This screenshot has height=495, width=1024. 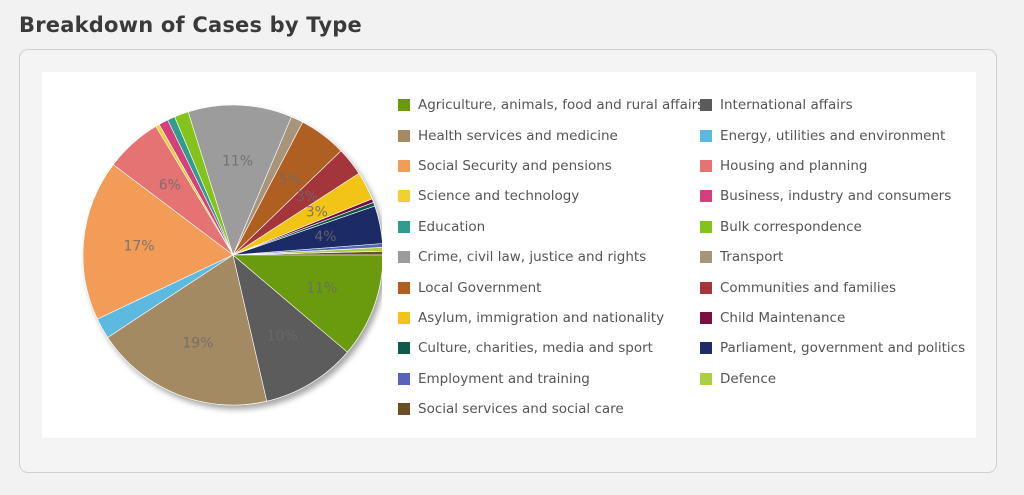 I want to click on legend-item: Education, so click(x=549, y=227).